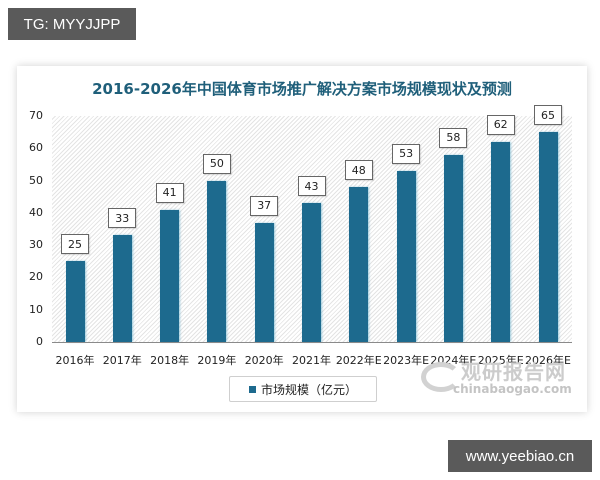 The height and width of the screenshot is (480, 600). I want to click on x-tick-label: 2021年, so click(311, 360).